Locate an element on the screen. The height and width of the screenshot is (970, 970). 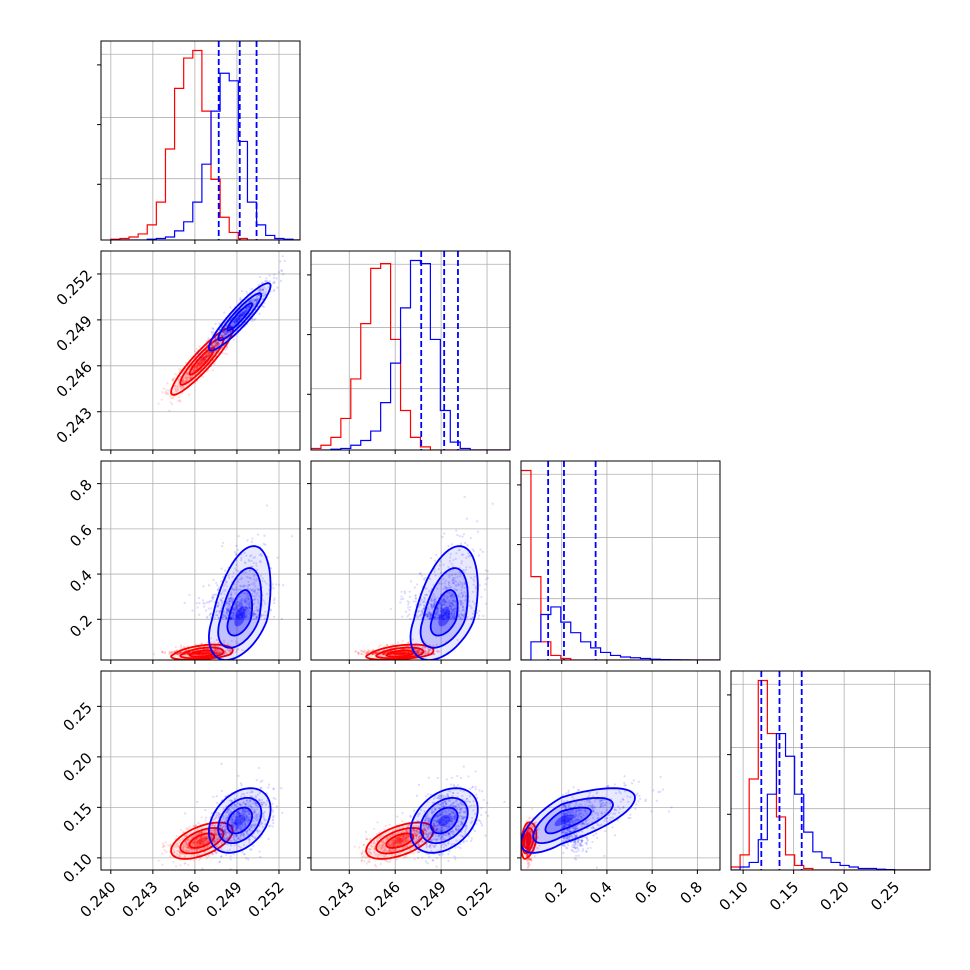
axes-frame is located at coordinates (200, 350).